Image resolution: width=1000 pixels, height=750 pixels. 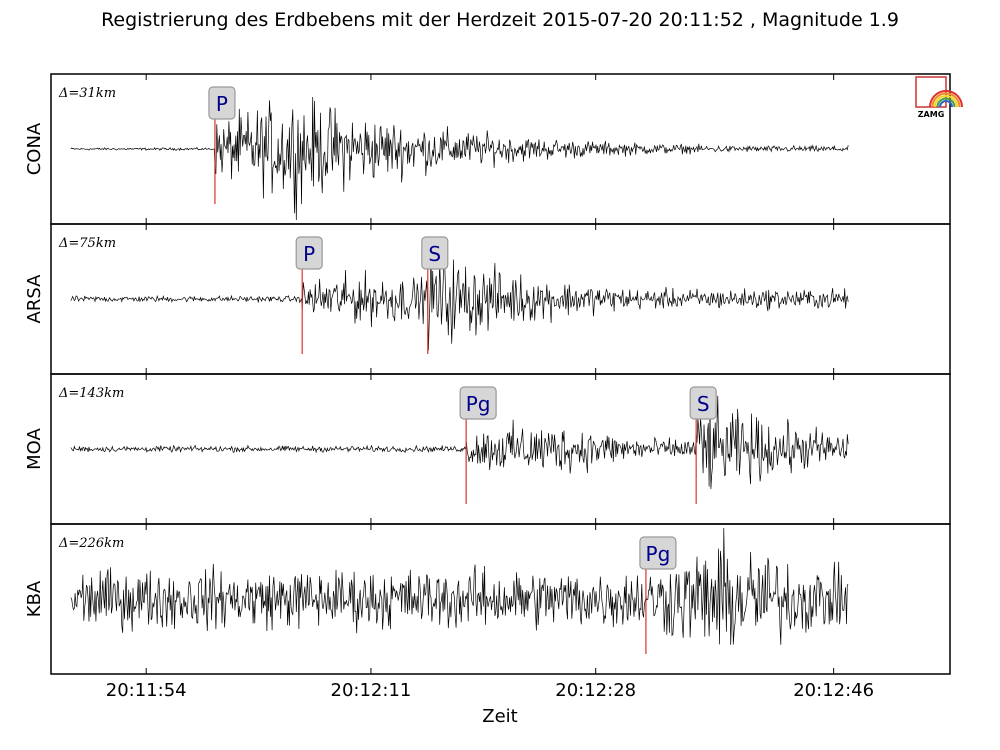 What do you see at coordinates (34, 299) in the screenshot?
I see `station-label: ARSA` at bounding box center [34, 299].